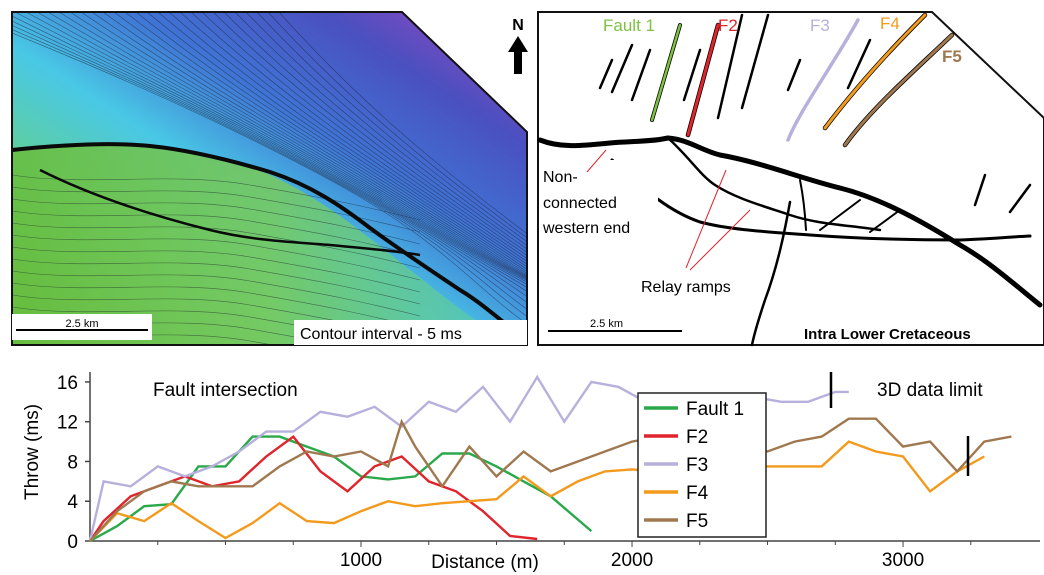 This screenshot has width=1044, height=575. Describe the element at coordinates (697, 521) in the screenshot. I see `legend-label: F5` at that location.